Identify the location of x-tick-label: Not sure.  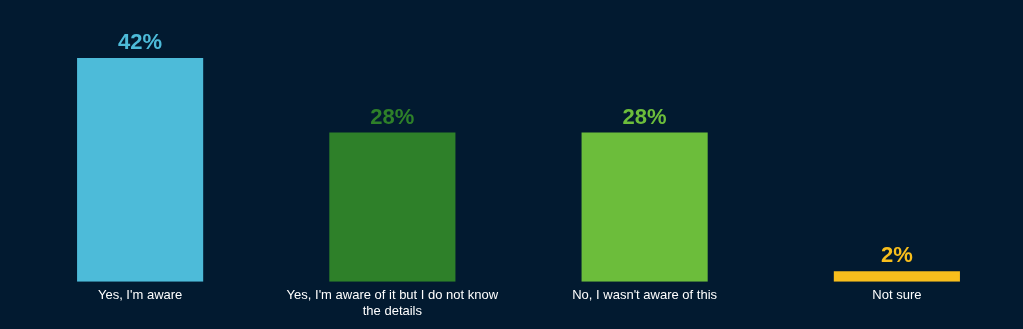
(897, 295).